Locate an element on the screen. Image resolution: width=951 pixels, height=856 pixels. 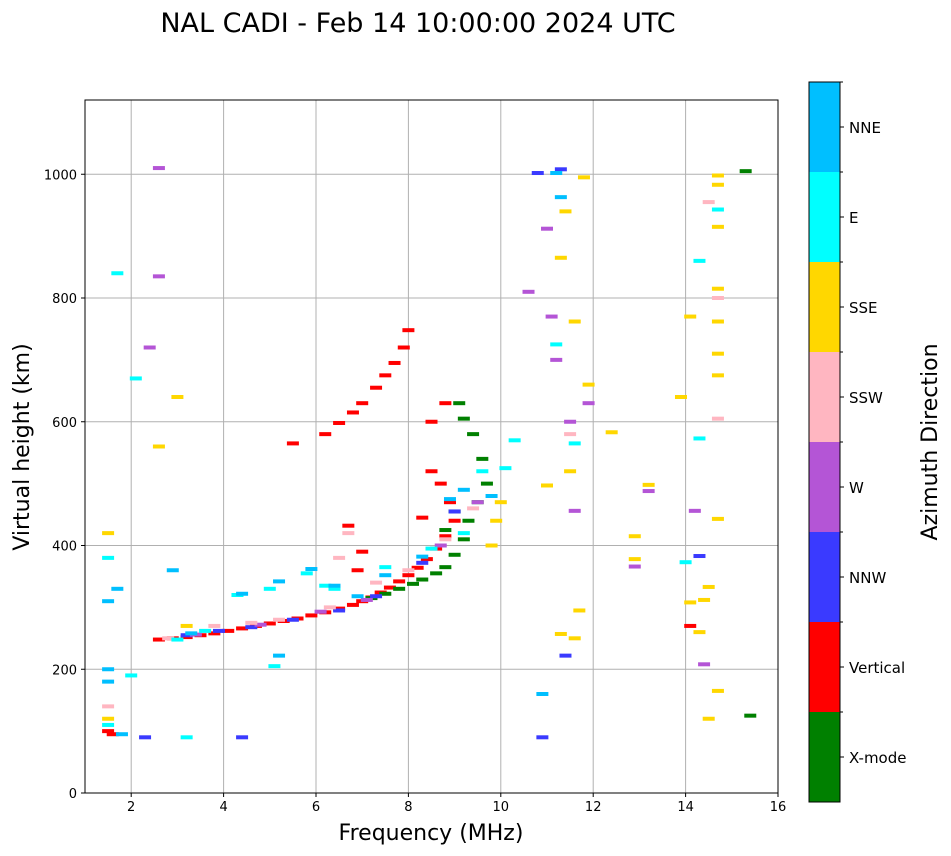
y-tick-label: 800 is located at coordinates (64, 299).